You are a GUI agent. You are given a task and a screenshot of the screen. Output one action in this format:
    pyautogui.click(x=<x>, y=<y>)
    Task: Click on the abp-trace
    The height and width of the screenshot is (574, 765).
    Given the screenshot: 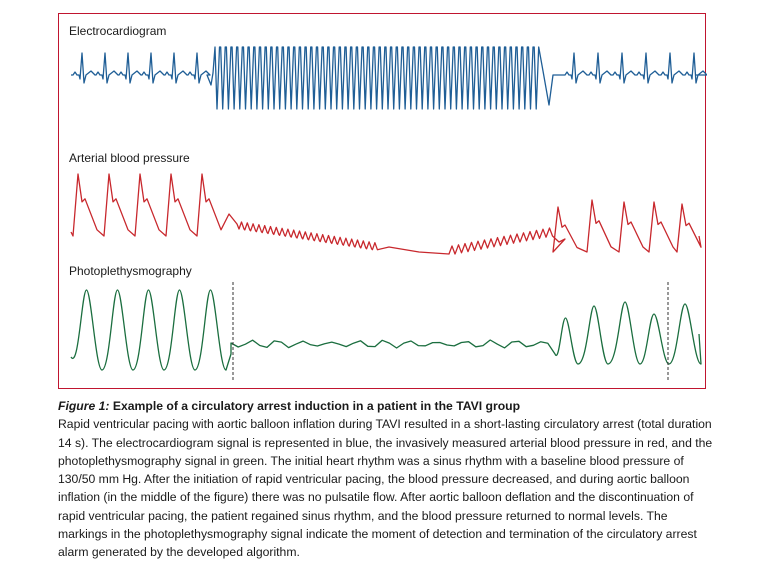 What is the action you would take?
    pyautogui.click(x=386, y=214)
    